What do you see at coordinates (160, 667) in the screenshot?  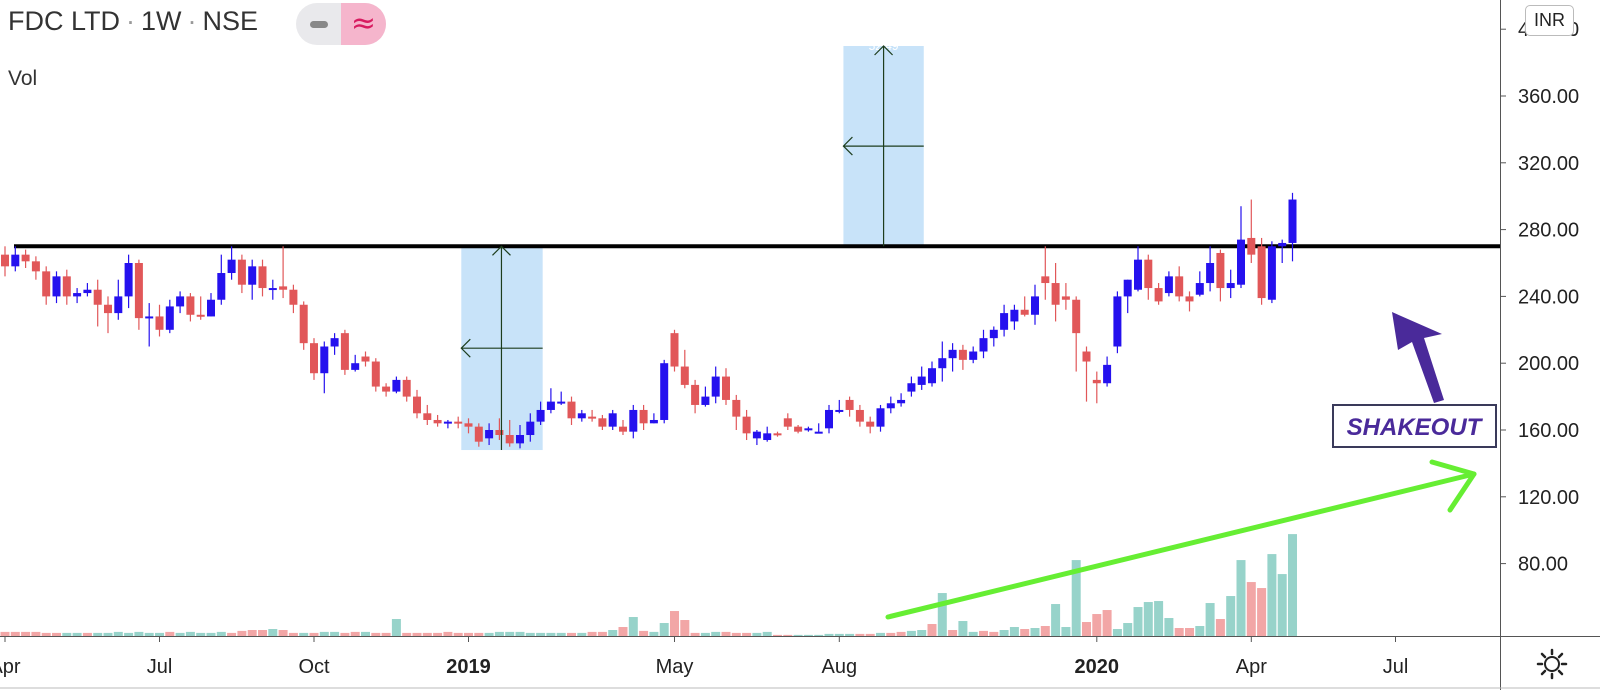 I see `x-tick-label: Jul` at bounding box center [160, 667].